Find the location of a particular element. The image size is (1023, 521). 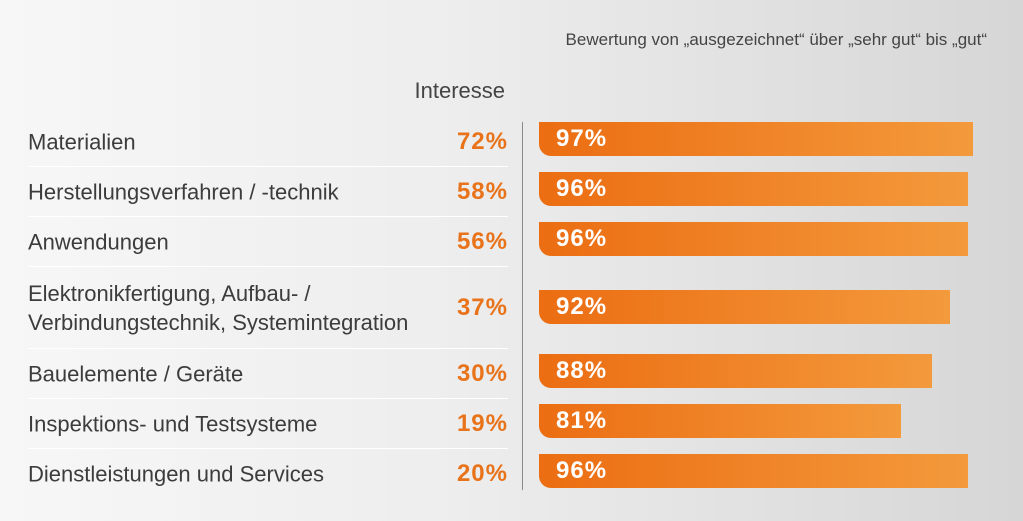

interest-value: 72% is located at coordinates (482, 141).